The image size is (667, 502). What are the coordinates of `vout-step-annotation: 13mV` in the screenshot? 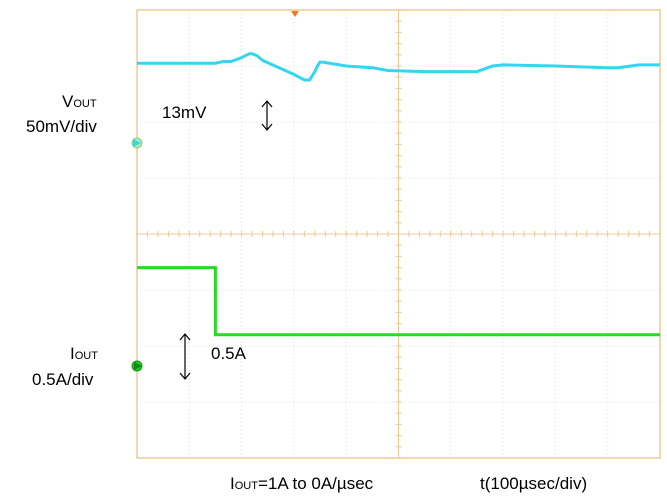 It's located at (184, 112).